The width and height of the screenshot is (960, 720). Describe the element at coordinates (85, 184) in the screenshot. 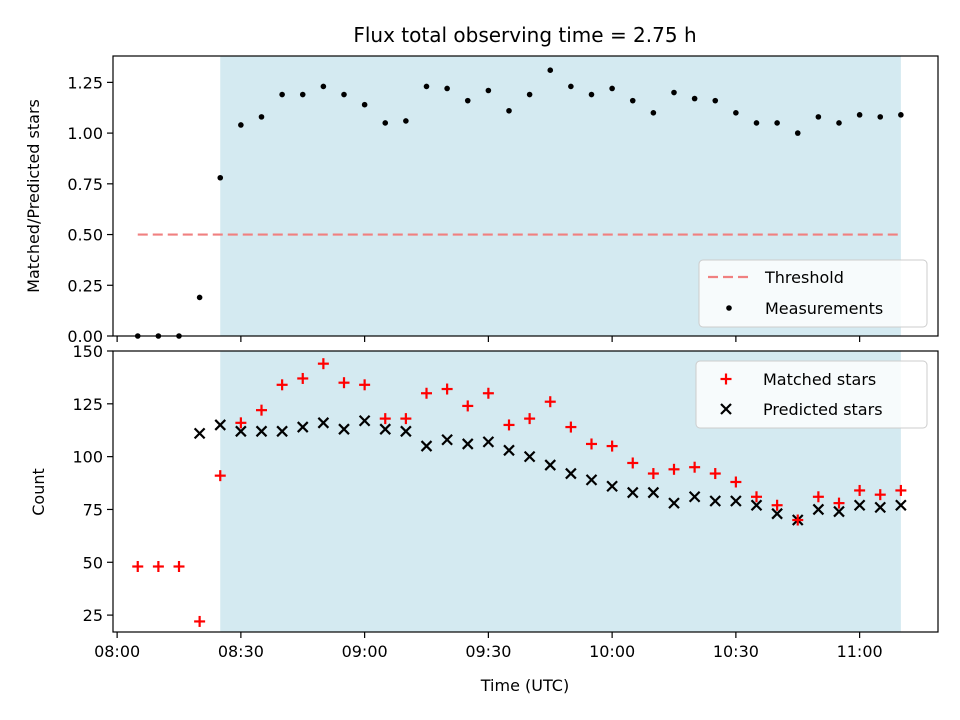

I see `y-tick-label: 0.75` at that location.